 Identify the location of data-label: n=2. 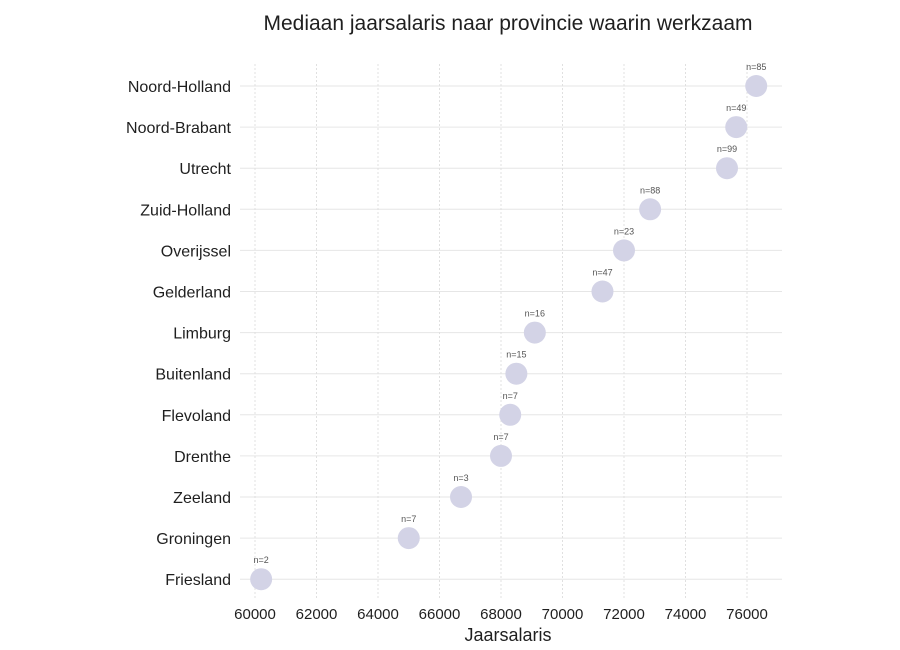
(261, 560).